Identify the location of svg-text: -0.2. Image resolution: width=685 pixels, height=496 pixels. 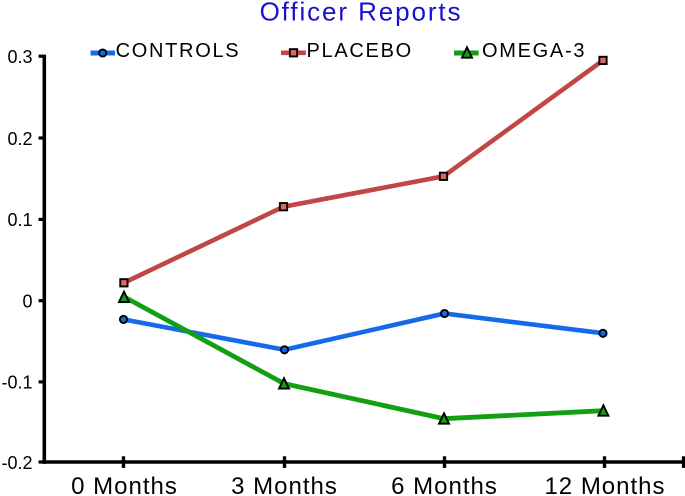
(16, 463).